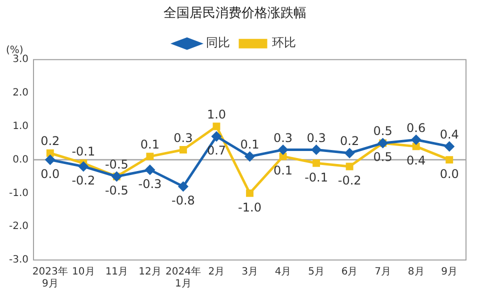  Describe the element at coordinates (20, 93) in the screenshot. I see `y-tick-label: 2.0` at that location.